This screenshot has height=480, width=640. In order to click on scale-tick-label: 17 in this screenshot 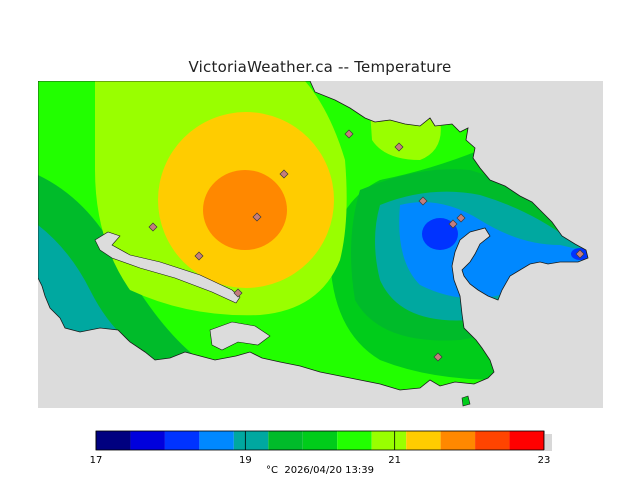, I will do `click(96, 460)`.